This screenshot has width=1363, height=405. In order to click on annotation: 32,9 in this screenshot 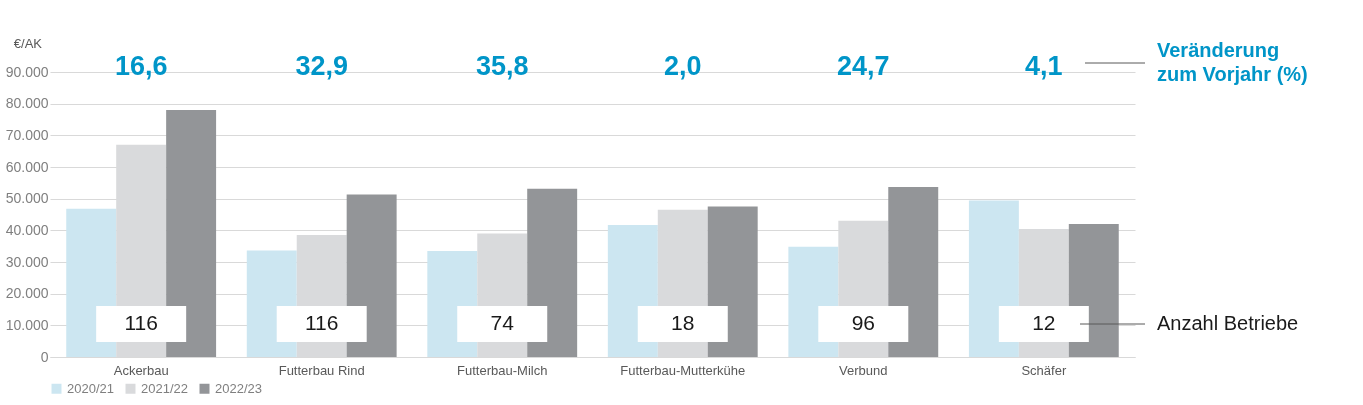, I will do `click(321, 66)`.